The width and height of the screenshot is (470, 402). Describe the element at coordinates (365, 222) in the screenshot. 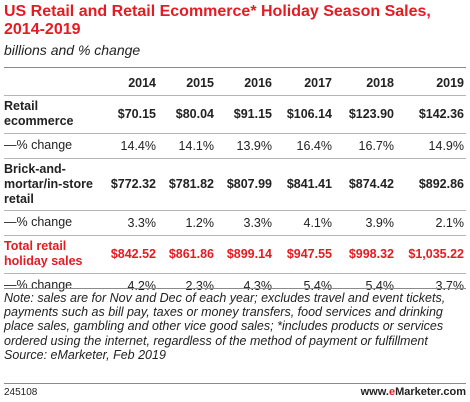

I see `table-cell: 3.9%` at that location.